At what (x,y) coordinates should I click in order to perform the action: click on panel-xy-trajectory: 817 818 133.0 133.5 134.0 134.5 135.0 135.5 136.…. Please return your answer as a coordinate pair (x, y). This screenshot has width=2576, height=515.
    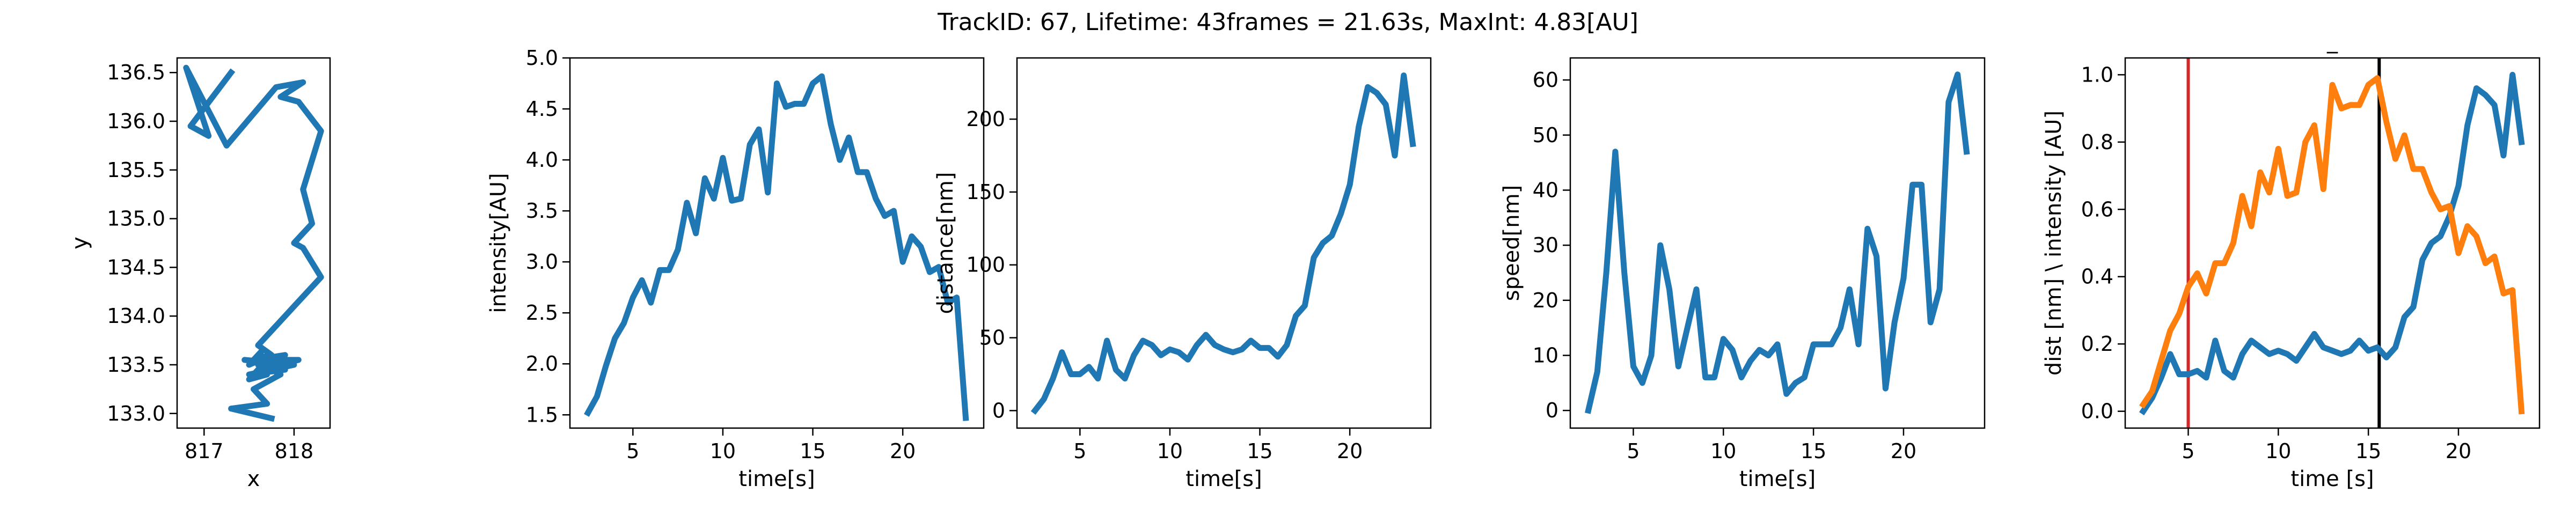
    Looking at the image, I should click on (199, 274).